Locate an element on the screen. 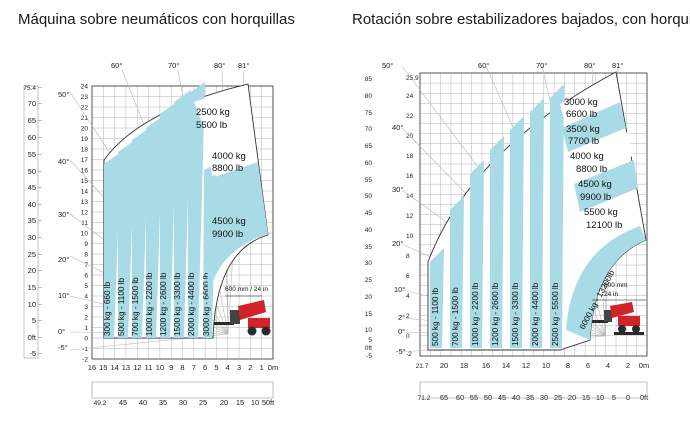  right-x-ft-tick: 25 is located at coordinates (558, 397).